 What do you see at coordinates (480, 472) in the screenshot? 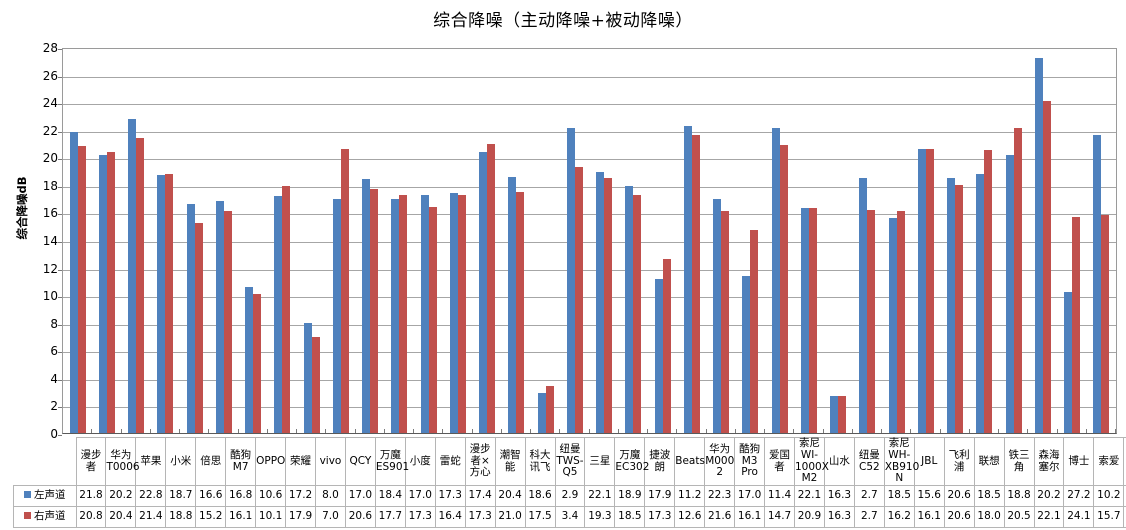
I see `table-header-label: 方心` at bounding box center [480, 472].